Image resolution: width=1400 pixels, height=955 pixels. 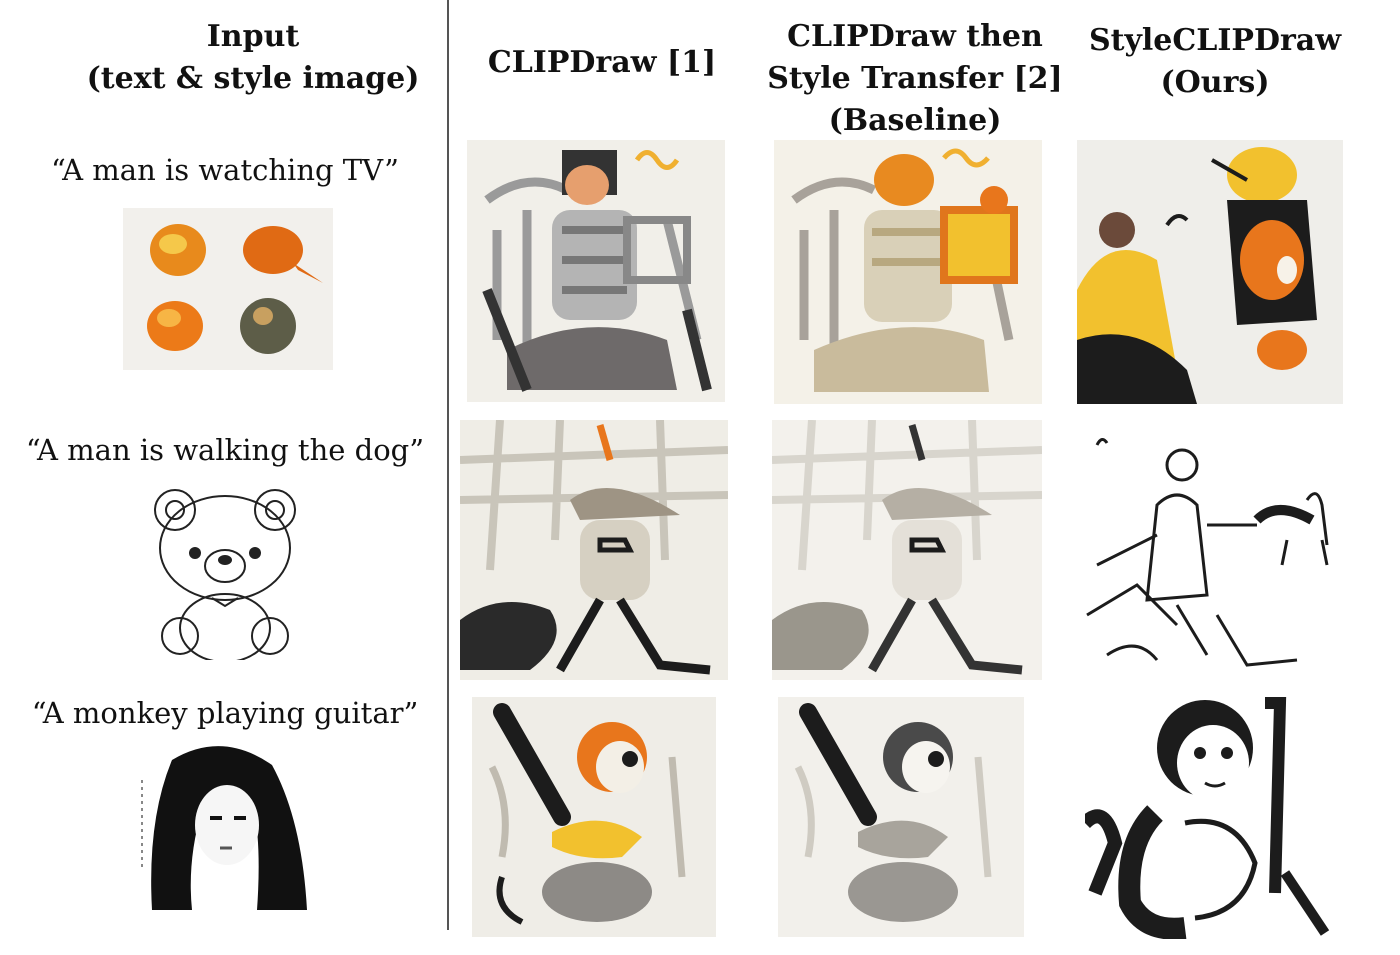 I want to click on clipdraw-result-dog, so click(x=594, y=550).